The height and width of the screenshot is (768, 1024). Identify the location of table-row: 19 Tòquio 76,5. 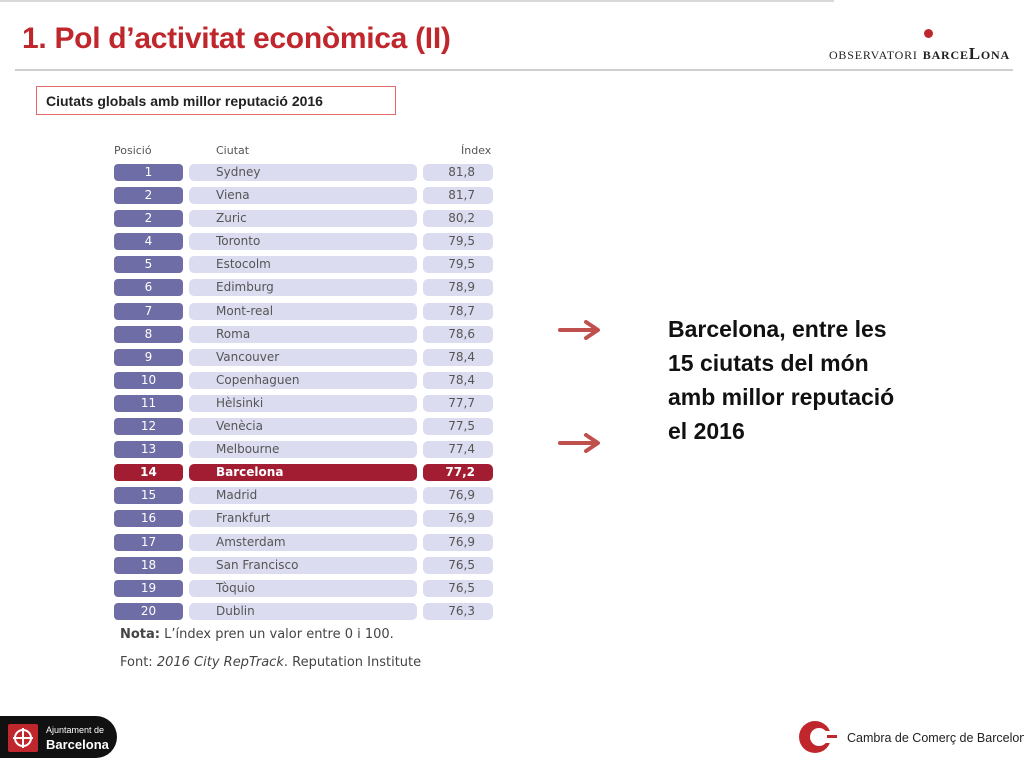
(304, 589).